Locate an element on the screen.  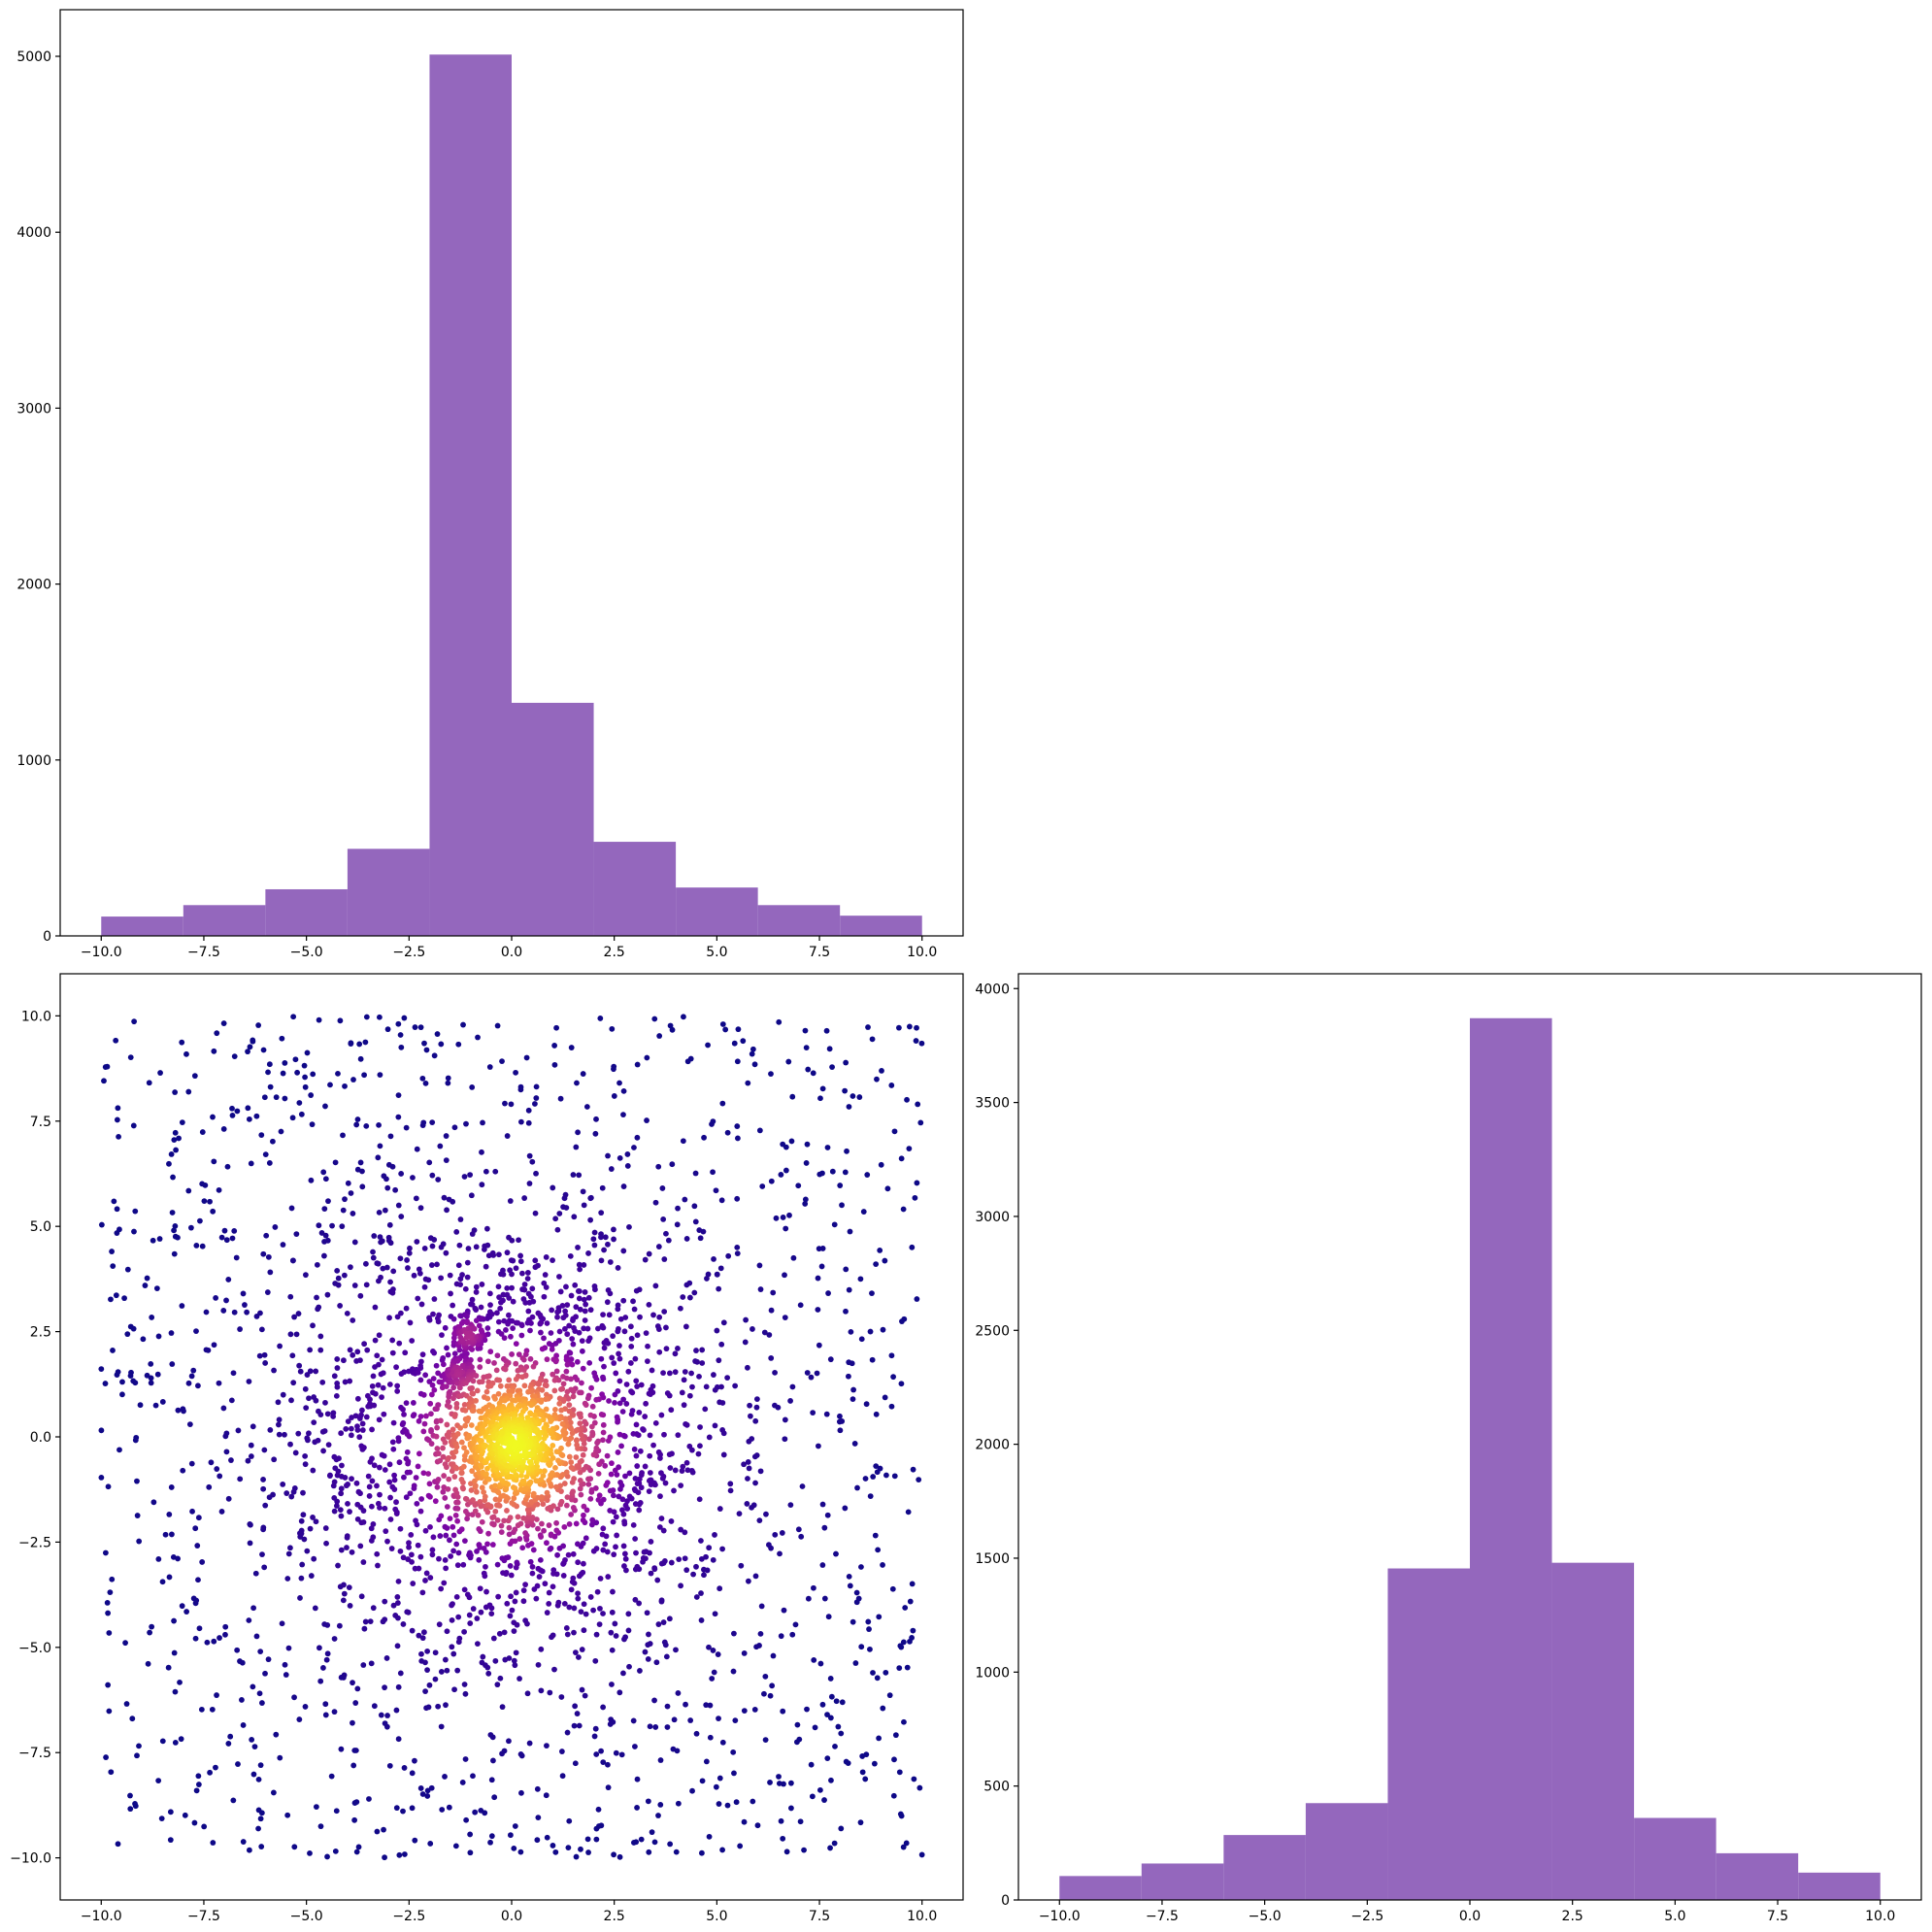
top-left-x-tick-label: −5.0 is located at coordinates (306, 952).